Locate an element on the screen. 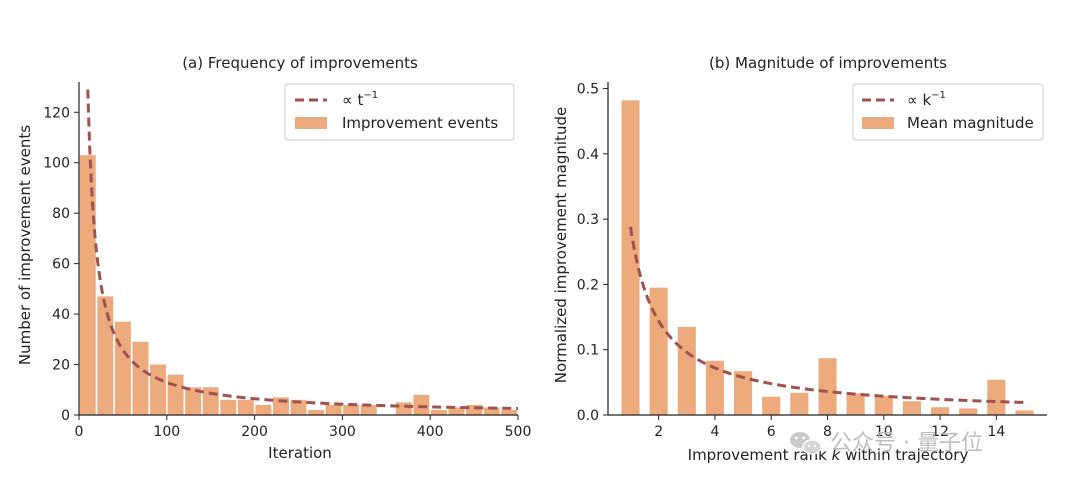 The image size is (1080, 478). y-ticks-b: 0.0 0.1 0.2 0.3 0.4 0.5 is located at coordinates (592, 253).